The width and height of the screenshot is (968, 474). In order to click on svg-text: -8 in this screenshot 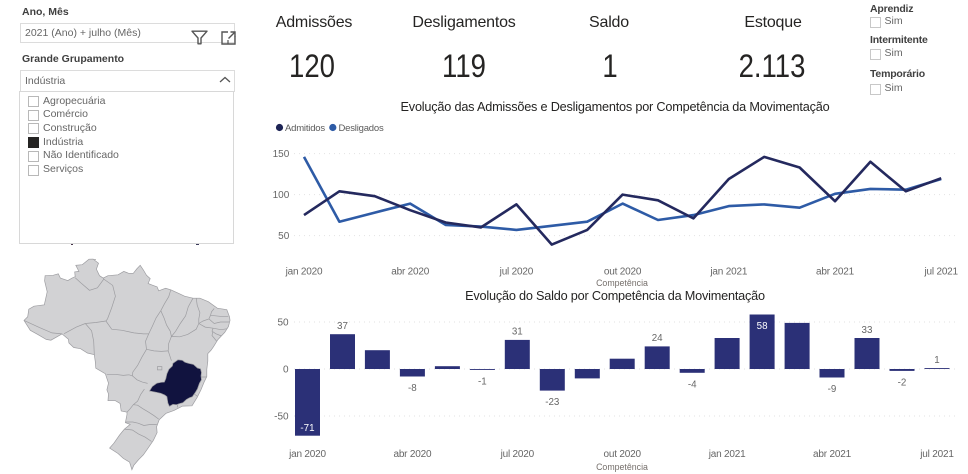, I will do `click(412, 388)`.